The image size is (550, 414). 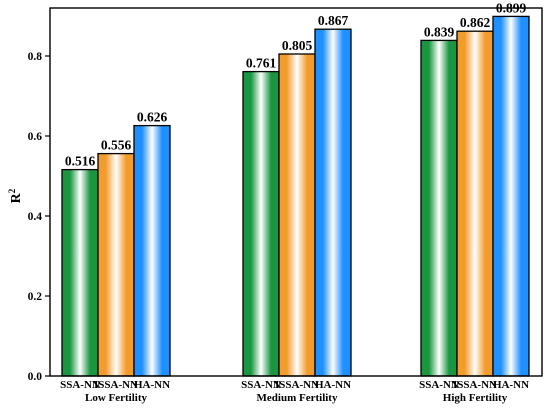 I want to click on y-tick-label: 0.0, so click(x=35, y=377).